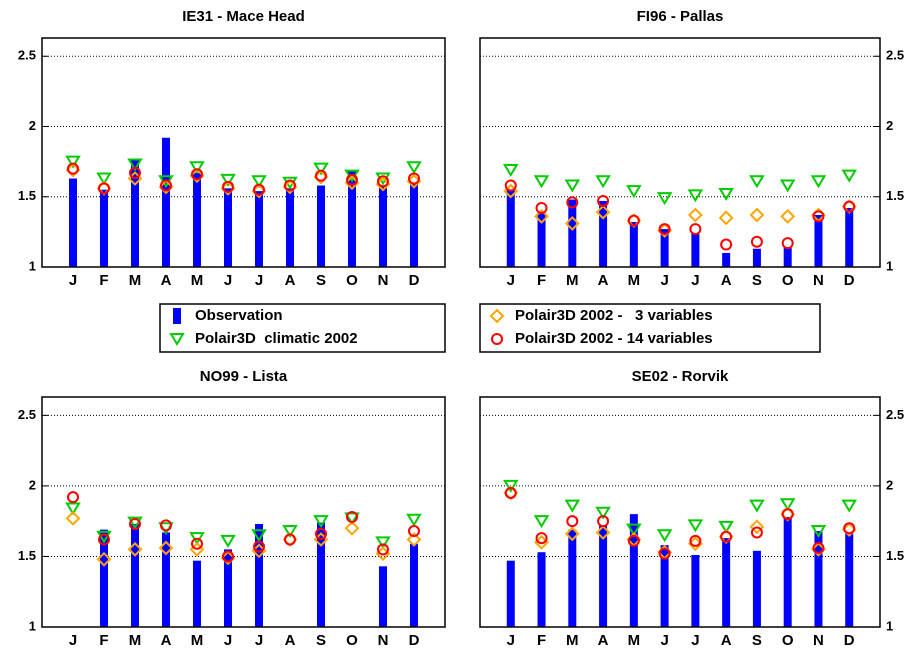  What do you see at coordinates (889, 265) in the screenshot?
I see `y-tick-label: 1` at bounding box center [889, 265].